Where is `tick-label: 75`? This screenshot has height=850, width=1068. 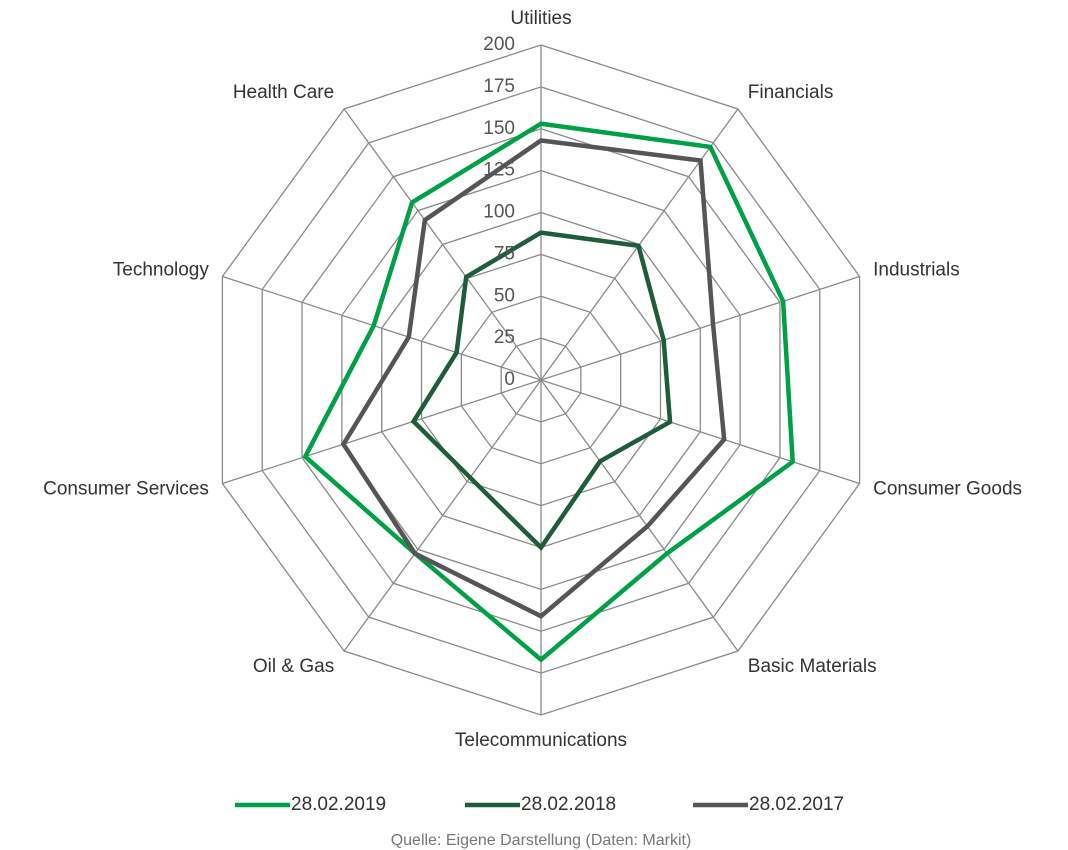 tick-label: 75 is located at coordinates (504, 253).